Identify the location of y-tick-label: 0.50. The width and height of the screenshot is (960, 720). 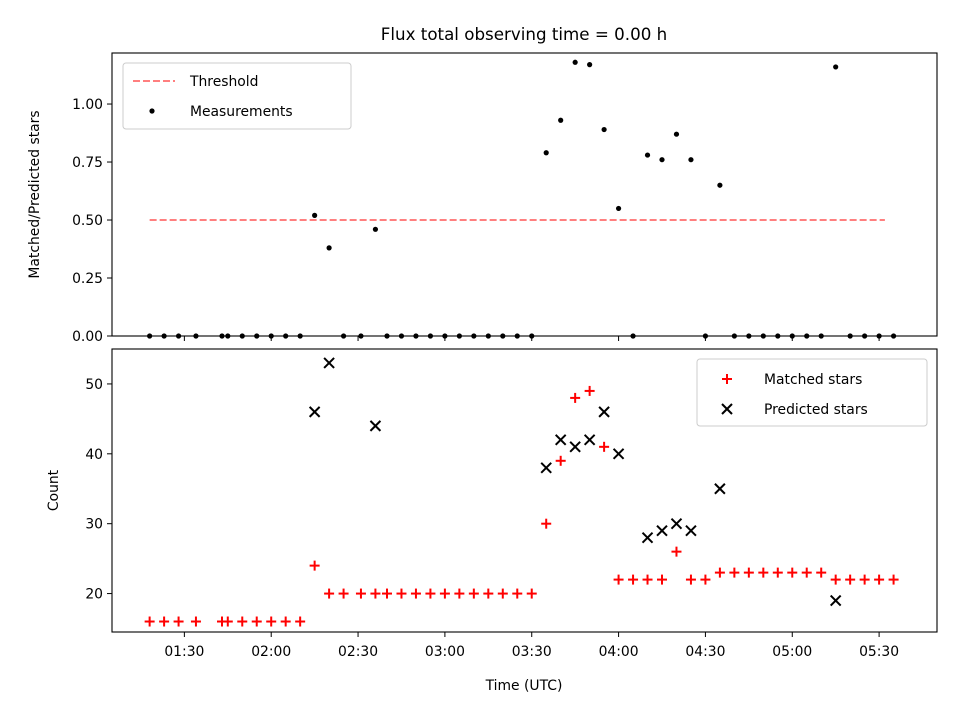
(87, 221).